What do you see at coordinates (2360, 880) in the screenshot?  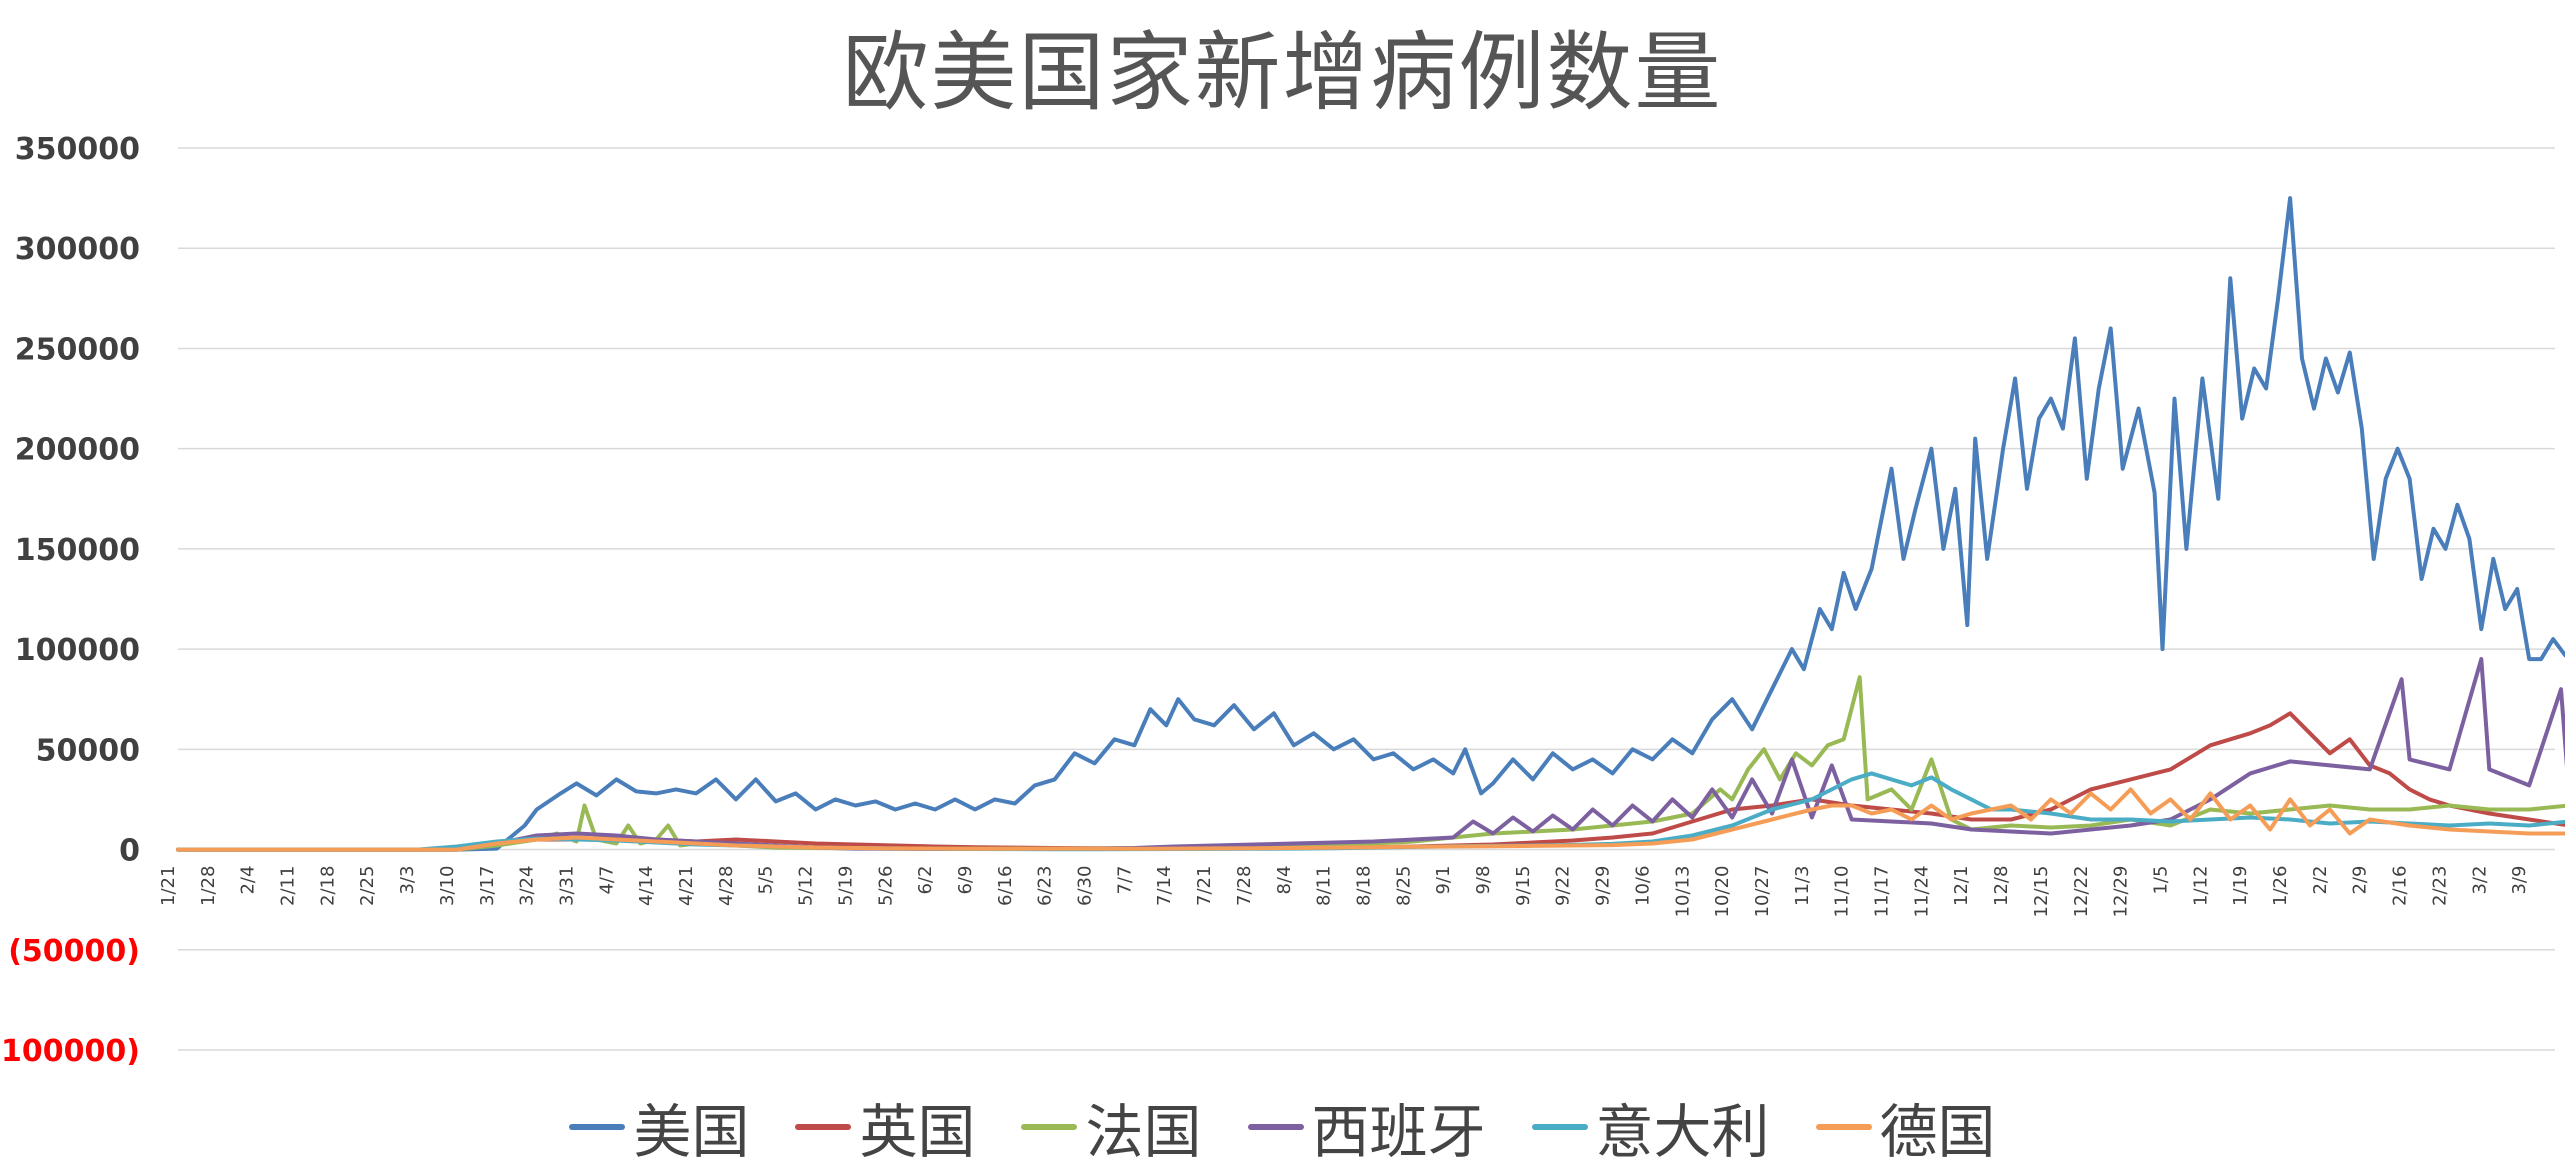 I see `x-tick-label: 2/9` at bounding box center [2360, 880].